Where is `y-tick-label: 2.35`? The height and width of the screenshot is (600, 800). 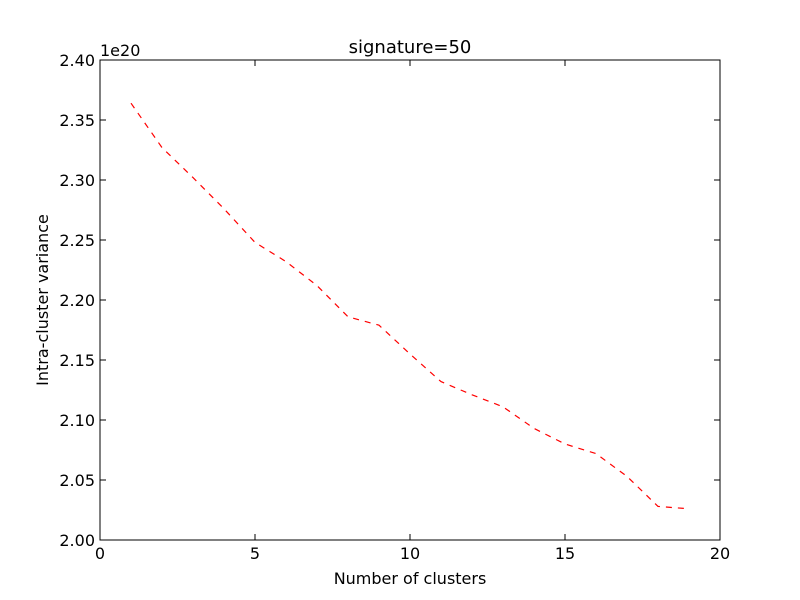
y-tick-label: 2.35 is located at coordinates (77, 120).